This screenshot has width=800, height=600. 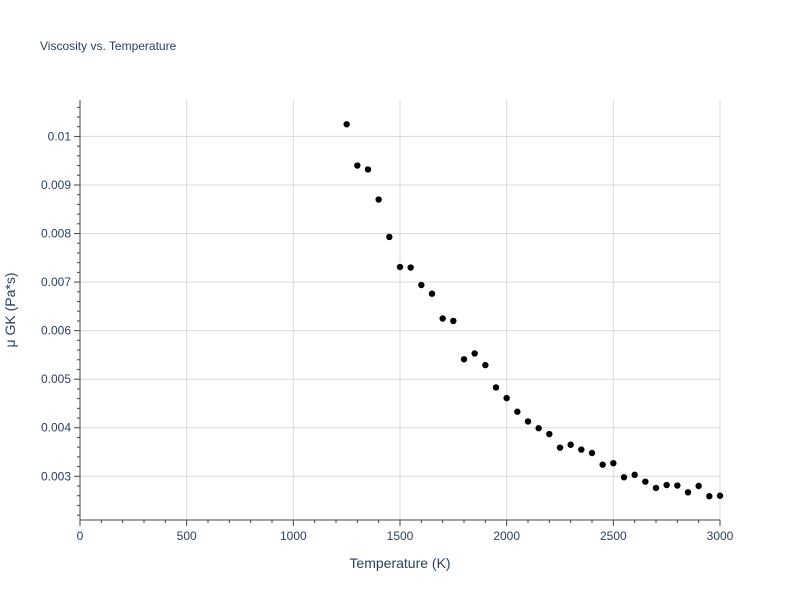 I want to click on y-tick-label: 0.005, so click(x=56, y=379).